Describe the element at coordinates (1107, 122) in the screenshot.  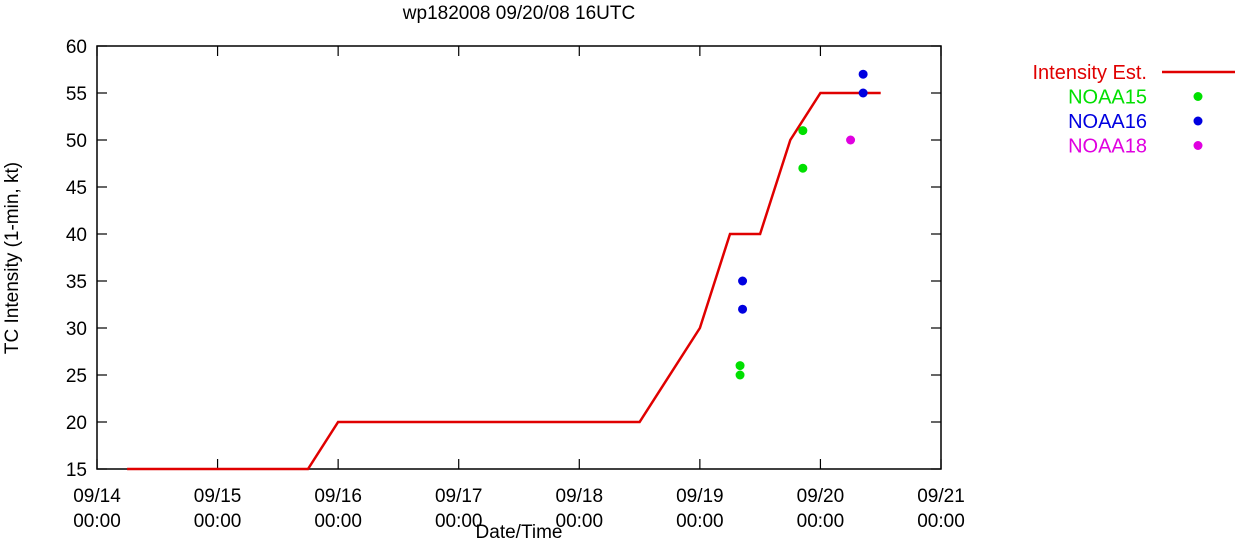
I see `legend-label-noaa16: NOAA16` at that location.